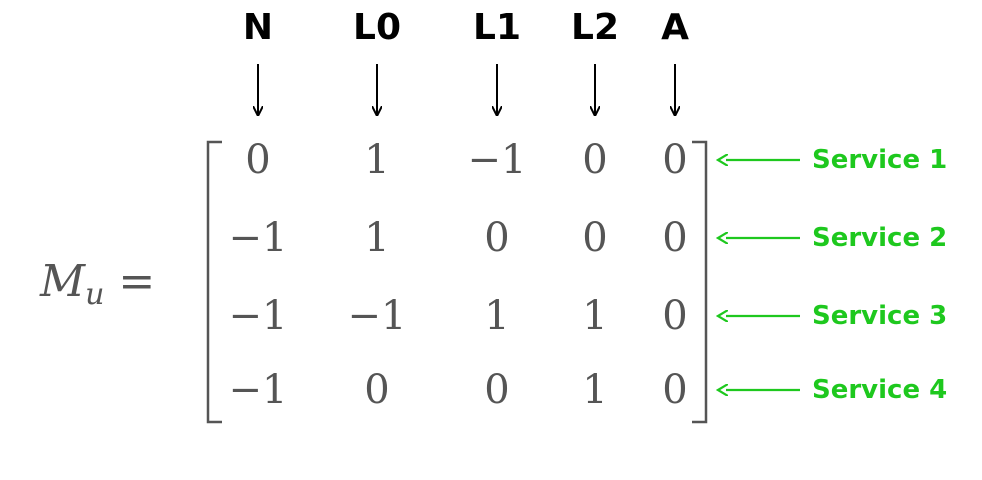 The image size is (982, 480). What do you see at coordinates (63, 281) in the screenshot?
I see `matrix-symbol: M` at bounding box center [63, 281].